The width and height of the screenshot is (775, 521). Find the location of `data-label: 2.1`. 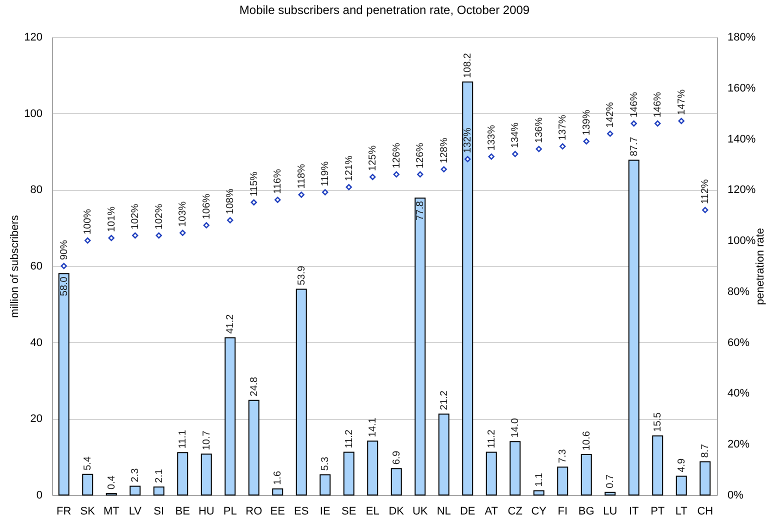

data-label: 2.1 is located at coordinates (159, 475).